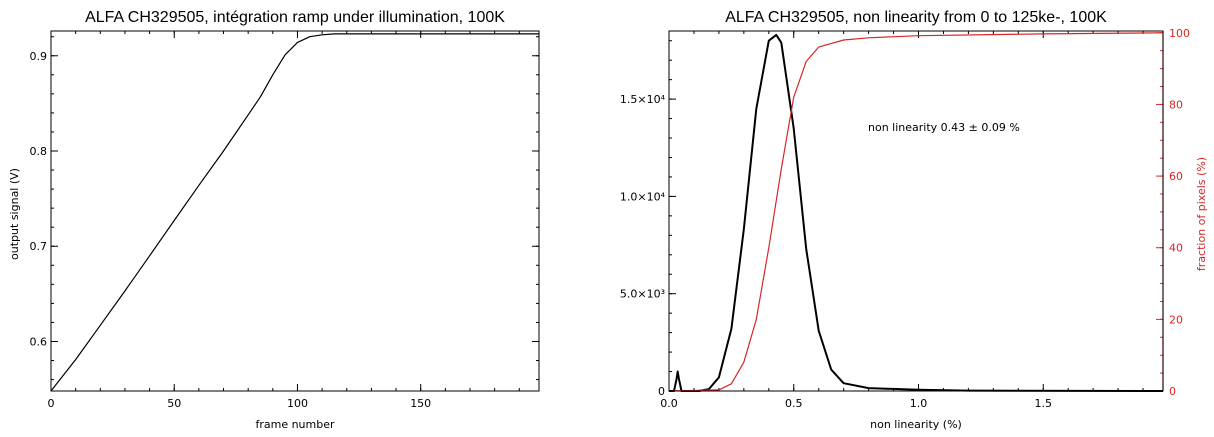  What do you see at coordinates (794, 403) in the screenshot?
I see `x-tick-label: 0.5` at bounding box center [794, 403].